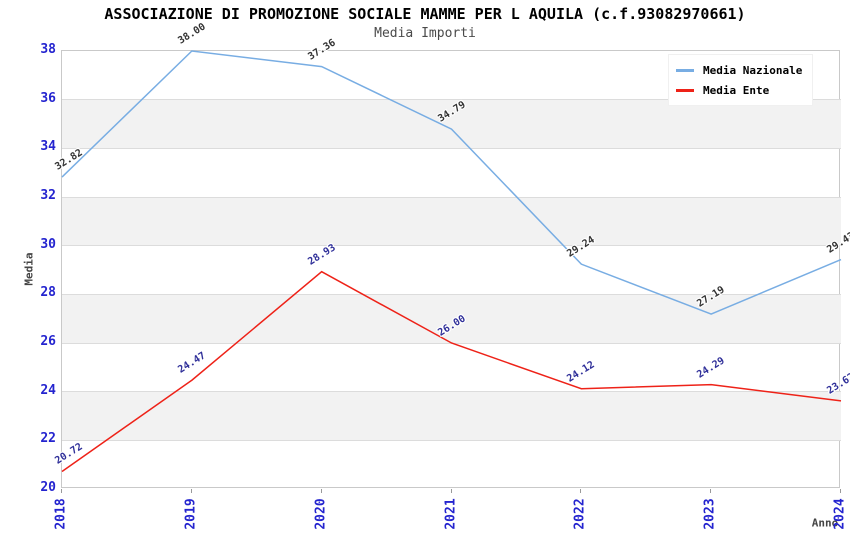  What do you see at coordinates (450, 514) in the screenshot?
I see `x-tick-label: 2021` at bounding box center [450, 514].